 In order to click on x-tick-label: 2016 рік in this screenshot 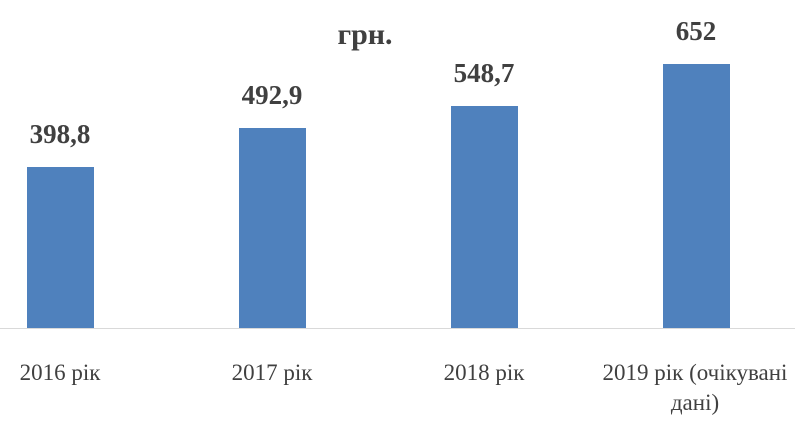, I will do `click(60, 372)`.